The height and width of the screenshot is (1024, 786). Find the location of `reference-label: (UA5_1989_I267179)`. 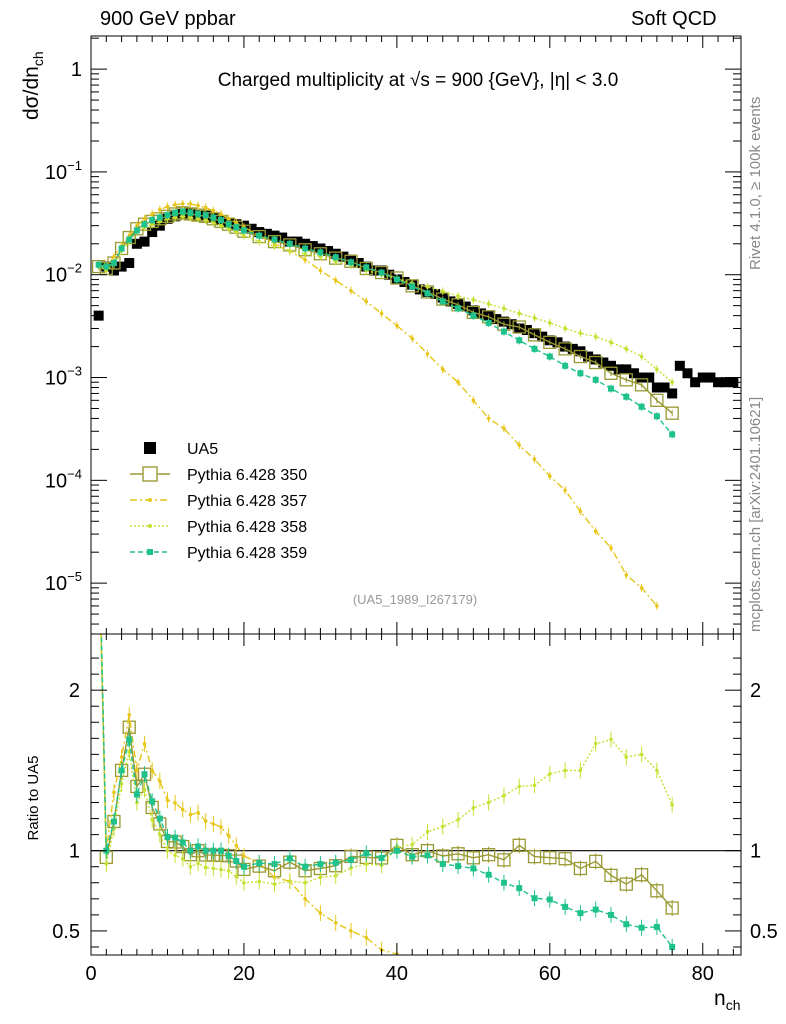

reference-label: (UA5_1989_I267179) is located at coordinates (415, 599).